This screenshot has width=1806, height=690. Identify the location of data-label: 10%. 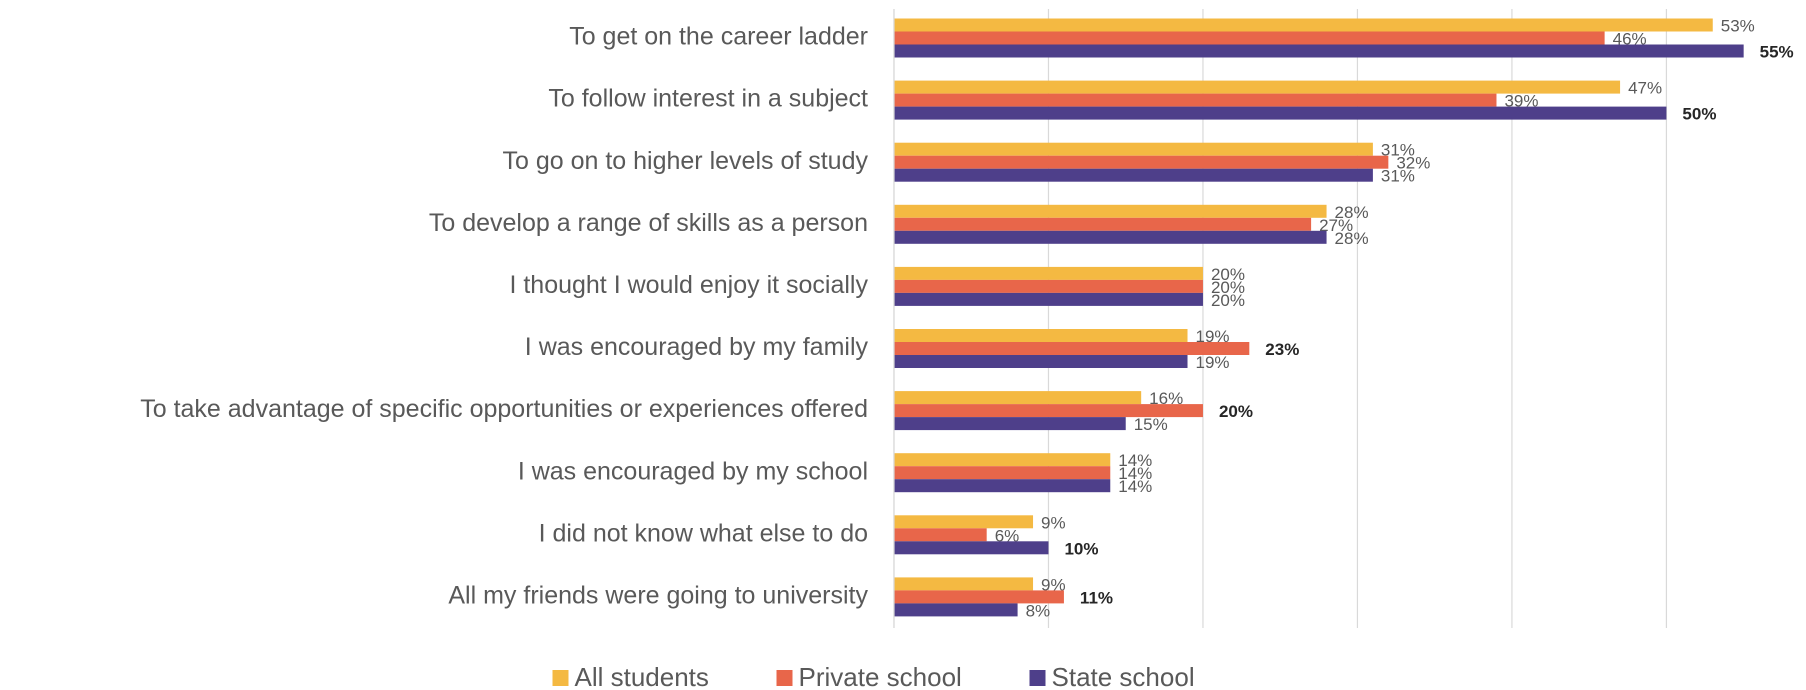
(1081, 548).